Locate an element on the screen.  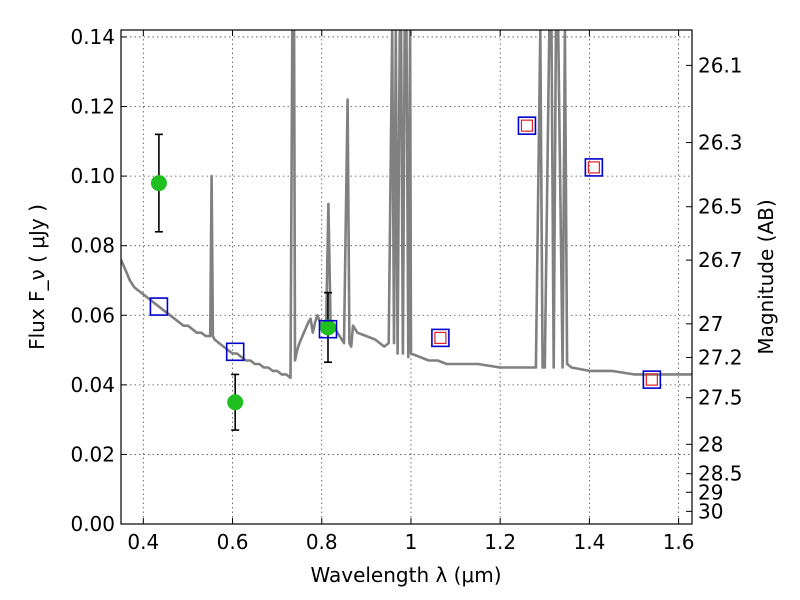
y2-tick-label: 27 is located at coordinates (710, 324).